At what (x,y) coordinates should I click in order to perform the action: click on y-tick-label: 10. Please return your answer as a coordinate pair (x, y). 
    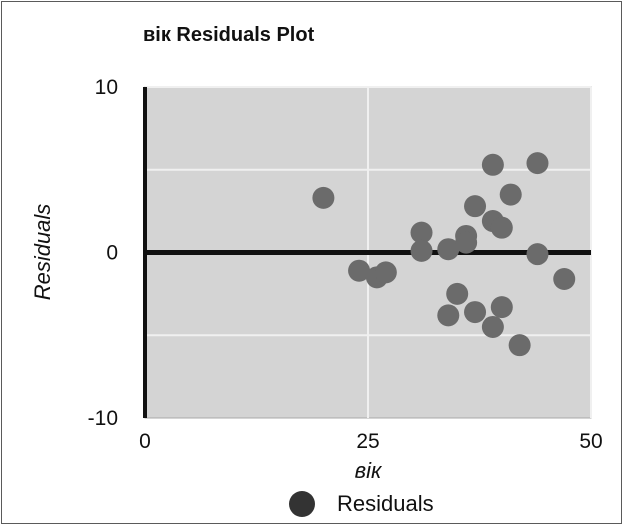
    Looking at the image, I should click on (106, 87).